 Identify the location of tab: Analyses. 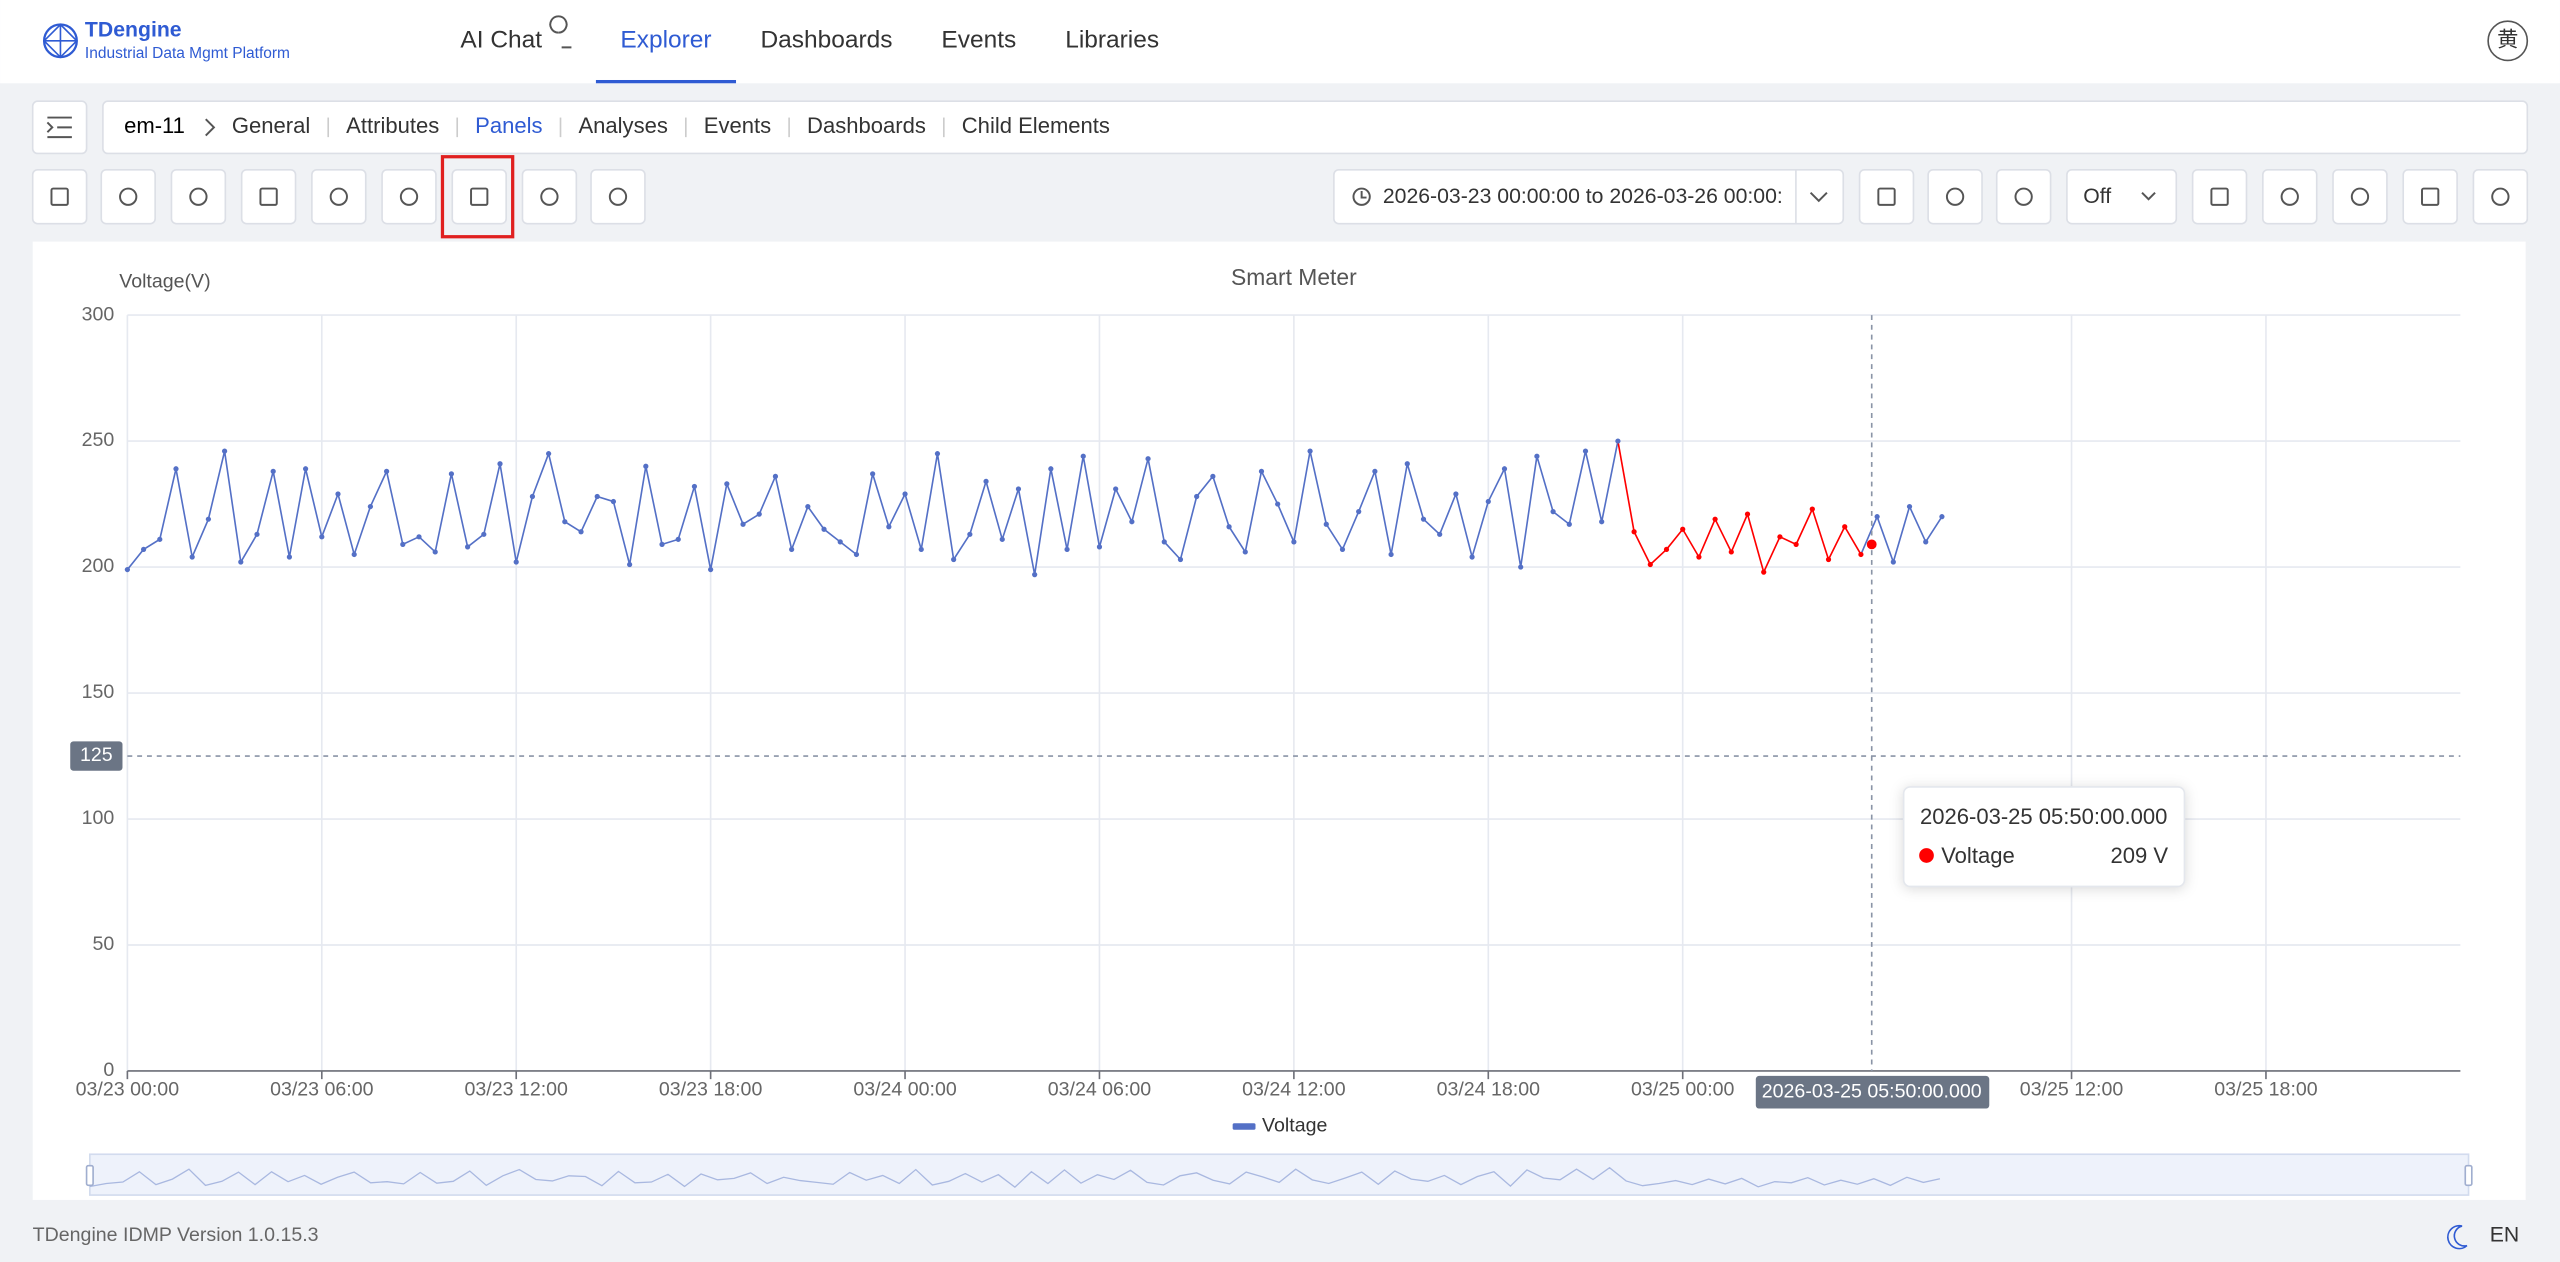
(622, 125).